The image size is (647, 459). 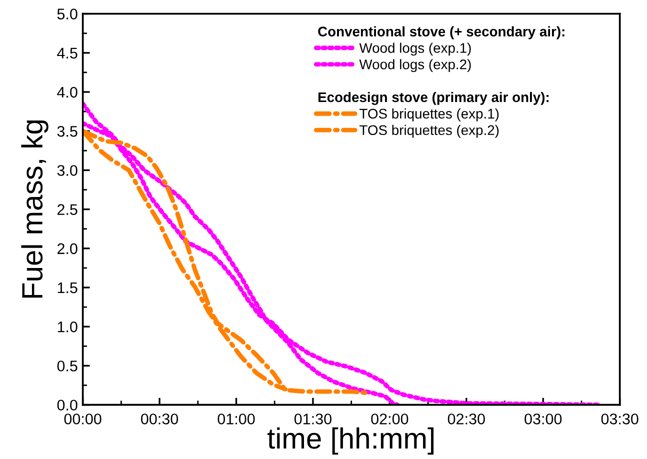 What do you see at coordinates (466, 419) in the screenshot?
I see `x-tick-label: 02:30` at bounding box center [466, 419].